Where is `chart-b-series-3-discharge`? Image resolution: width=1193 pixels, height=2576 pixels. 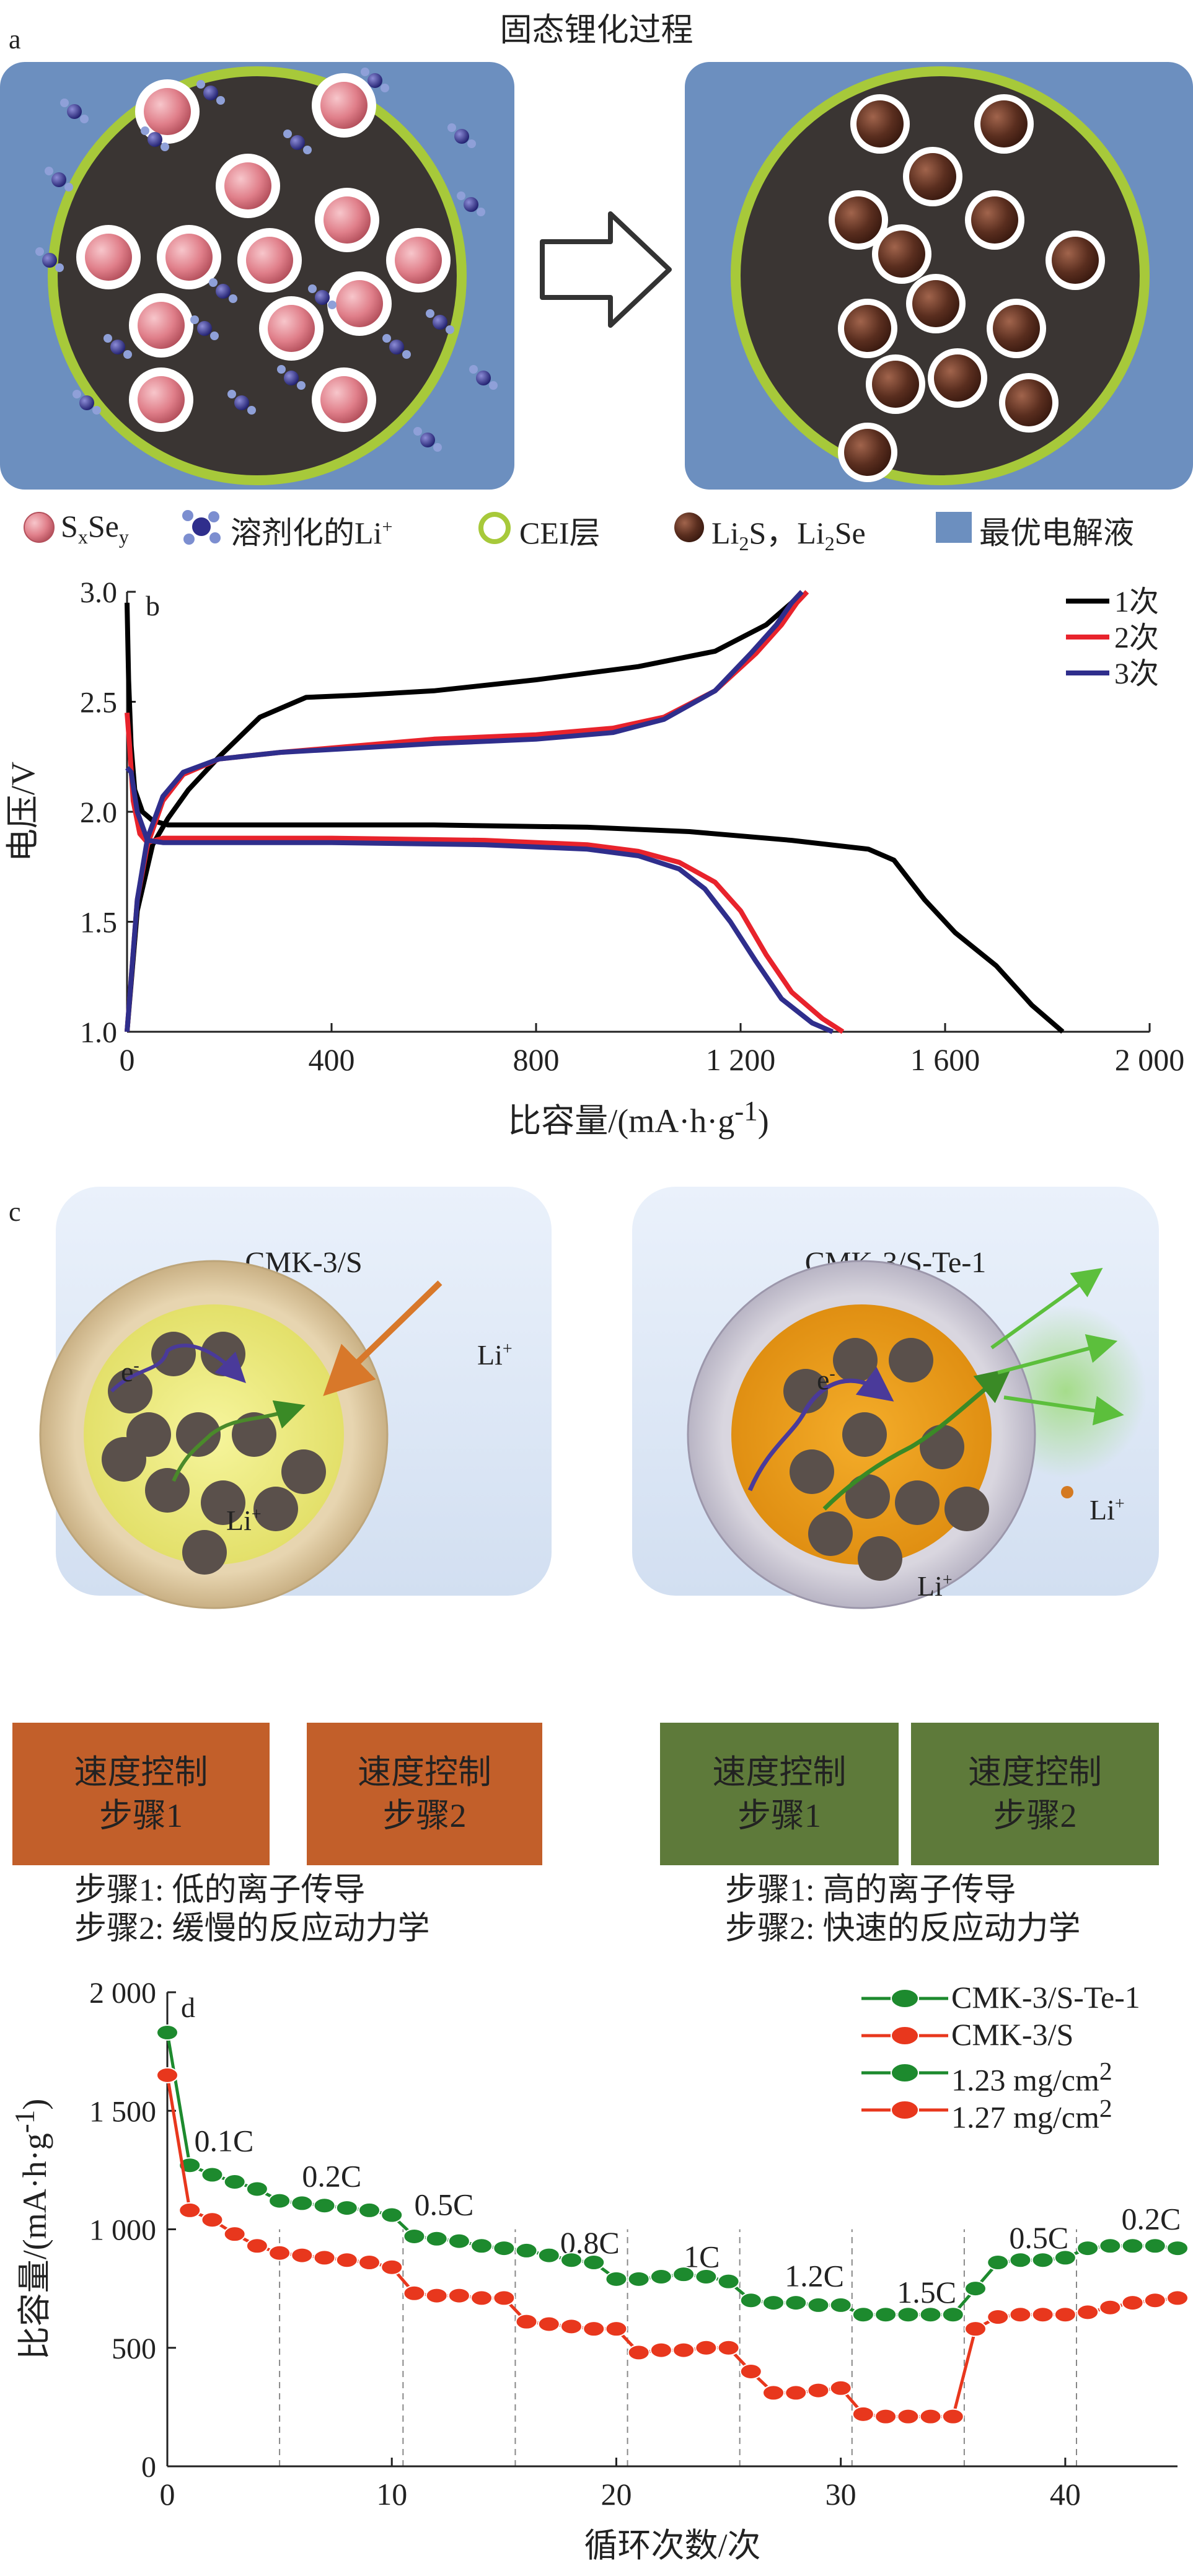
chart-b-series-3-discharge is located at coordinates (479, 900).